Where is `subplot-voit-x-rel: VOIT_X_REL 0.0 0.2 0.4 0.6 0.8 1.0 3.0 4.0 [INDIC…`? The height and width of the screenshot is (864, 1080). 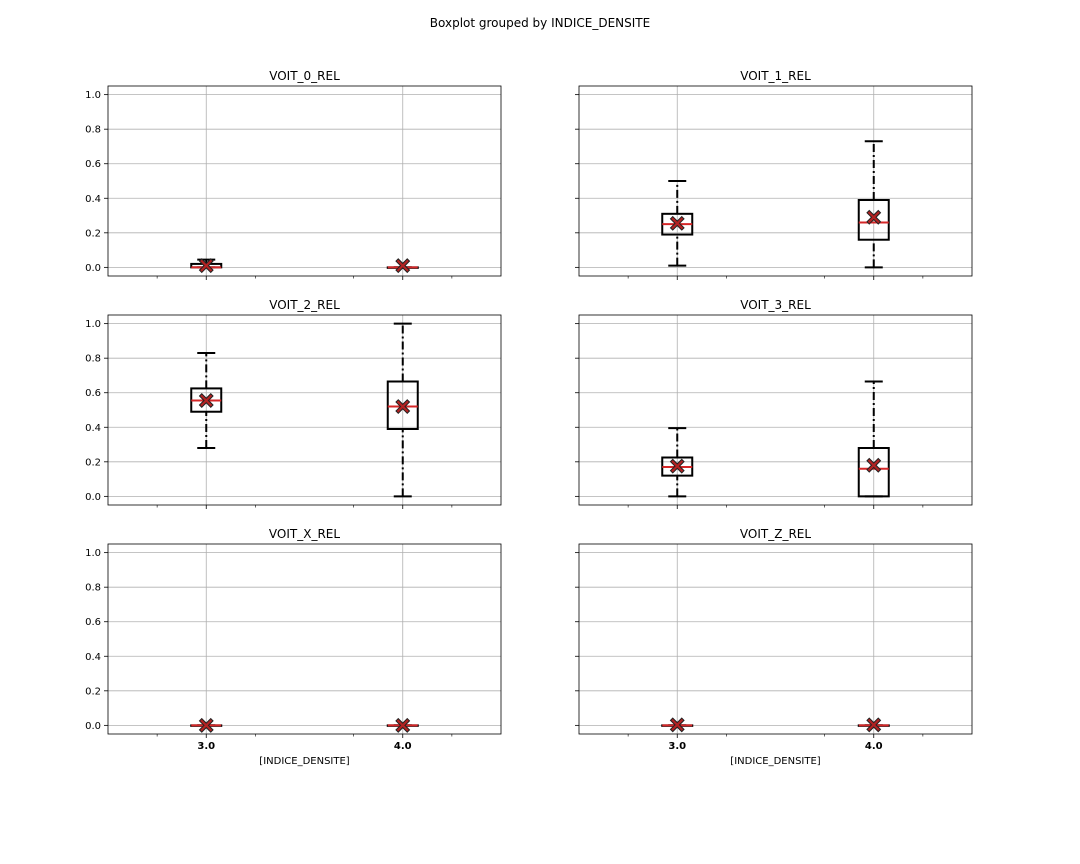 subplot-voit-x-rel: VOIT_X_REL 0.0 0.2 0.4 0.6 0.8 1.0 3.0 4.0 [INDIC… is located at coordinates (293, 647).